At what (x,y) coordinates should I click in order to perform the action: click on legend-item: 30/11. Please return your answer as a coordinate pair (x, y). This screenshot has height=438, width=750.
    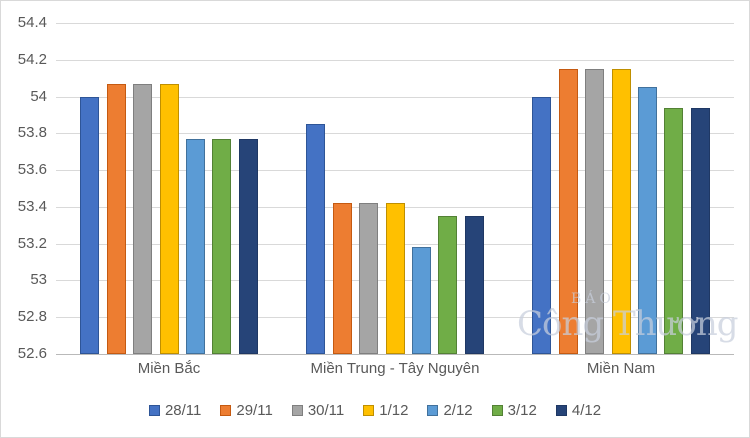
    Looking at the image, I should click on (318, 410).